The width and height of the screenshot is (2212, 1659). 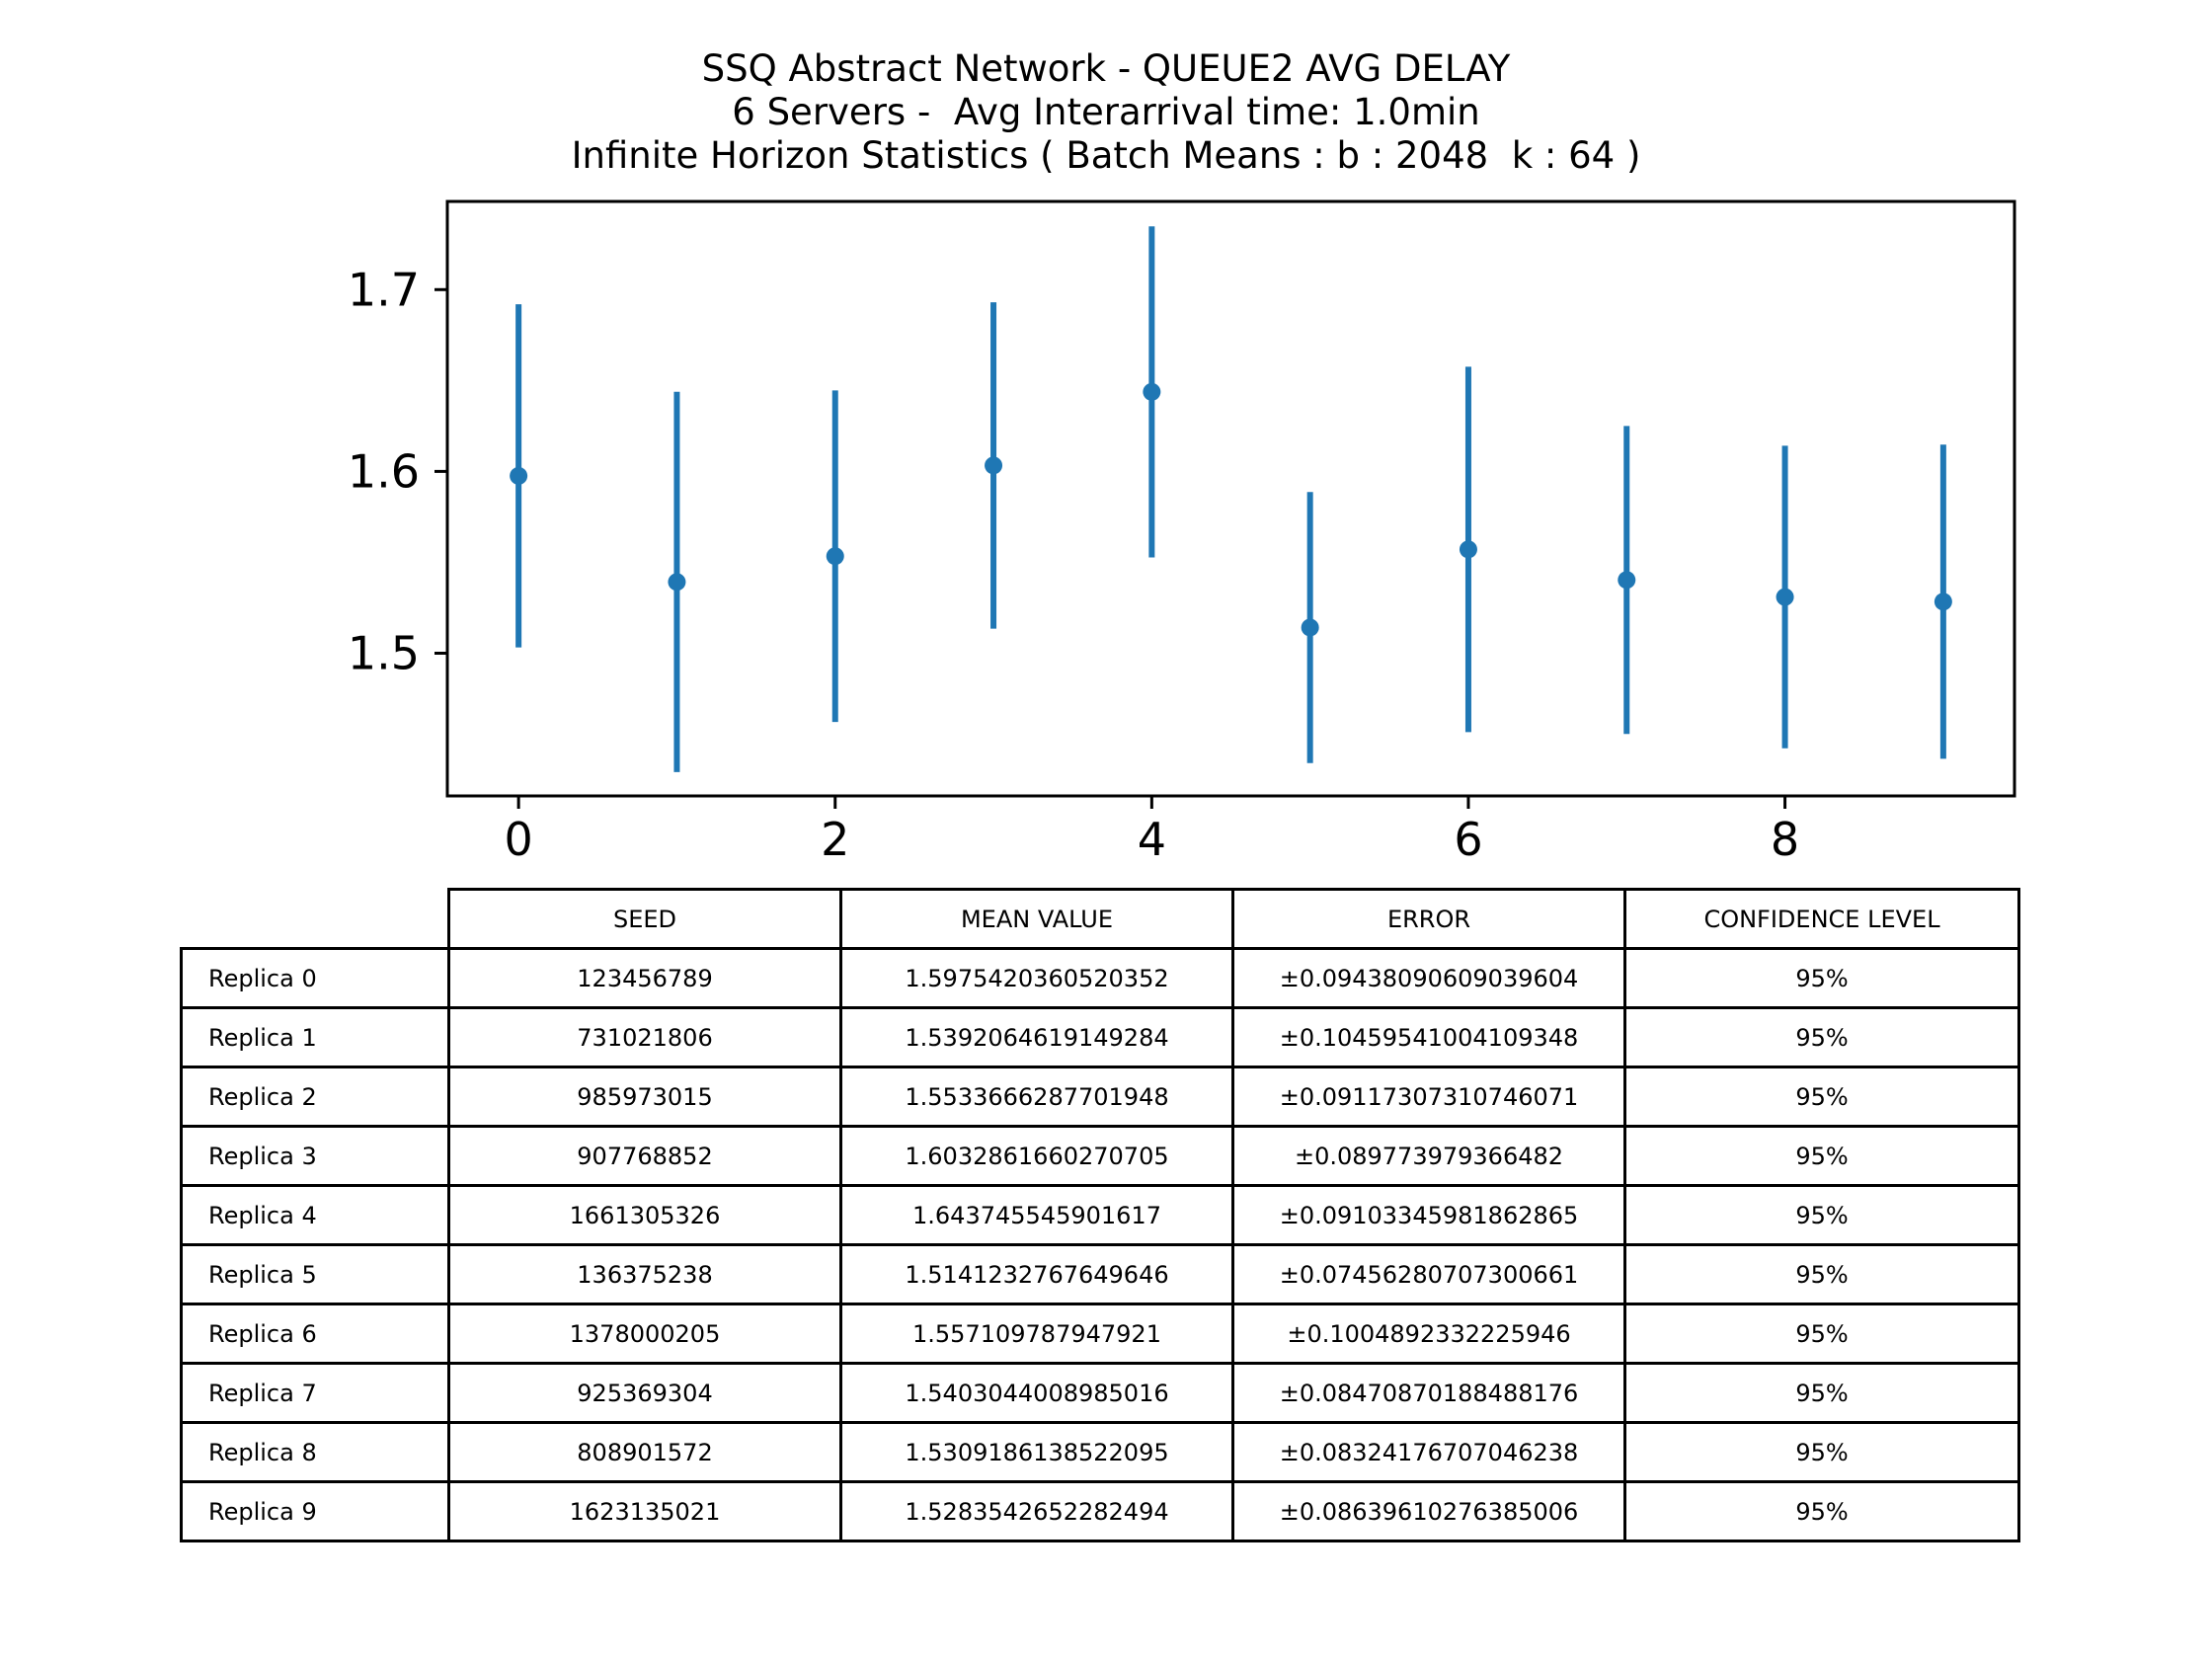 I want to click on seed-cell: 136375238, so click(x=645, y=1274).